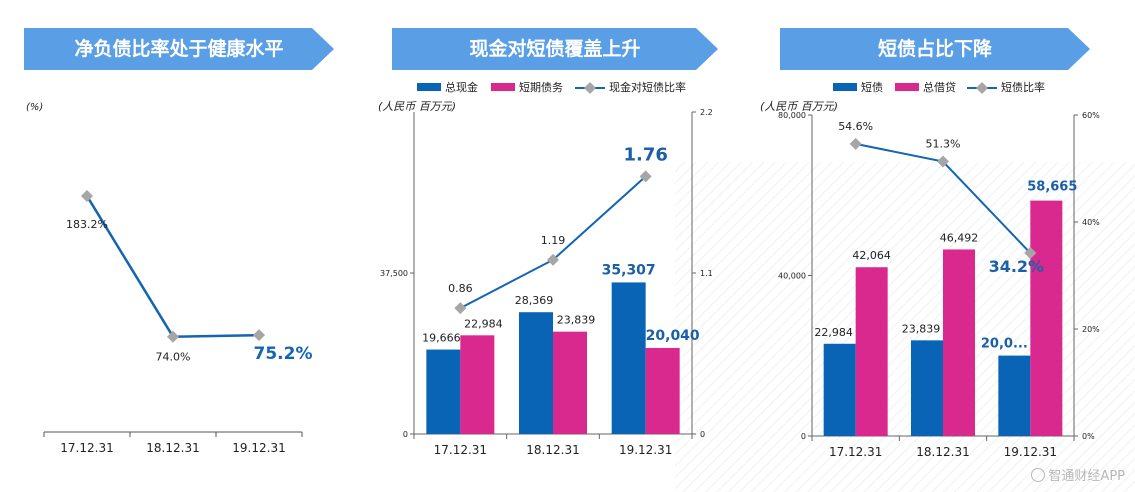  What do you see at coordinates (1030, 452) in the screenshot?
I see `c3-x-tick-label: 19.12.31` at bounding box center [1030, 452].